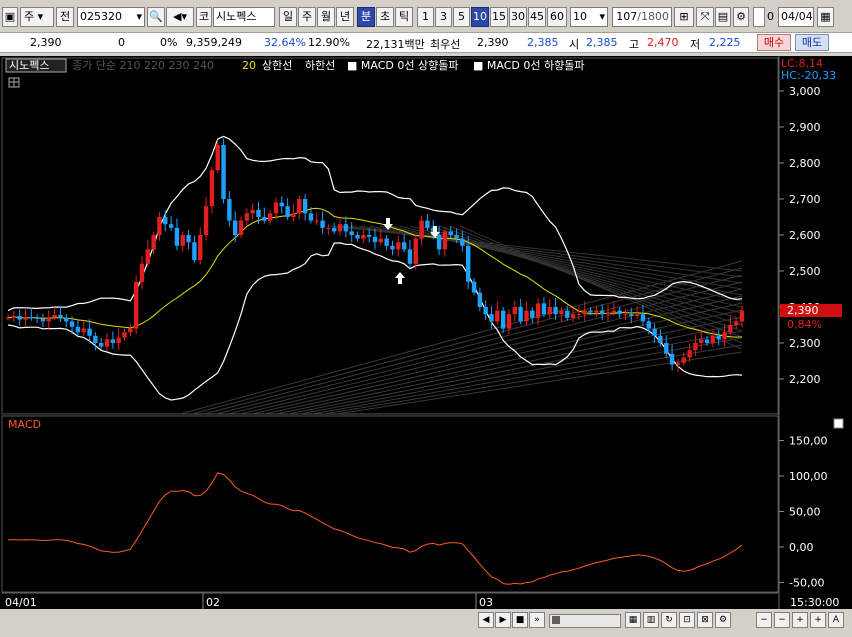  What do you see at coordinates (425, 17) in the screenshot?
I see `interval-1: 1` at bounding box center [425, 17].